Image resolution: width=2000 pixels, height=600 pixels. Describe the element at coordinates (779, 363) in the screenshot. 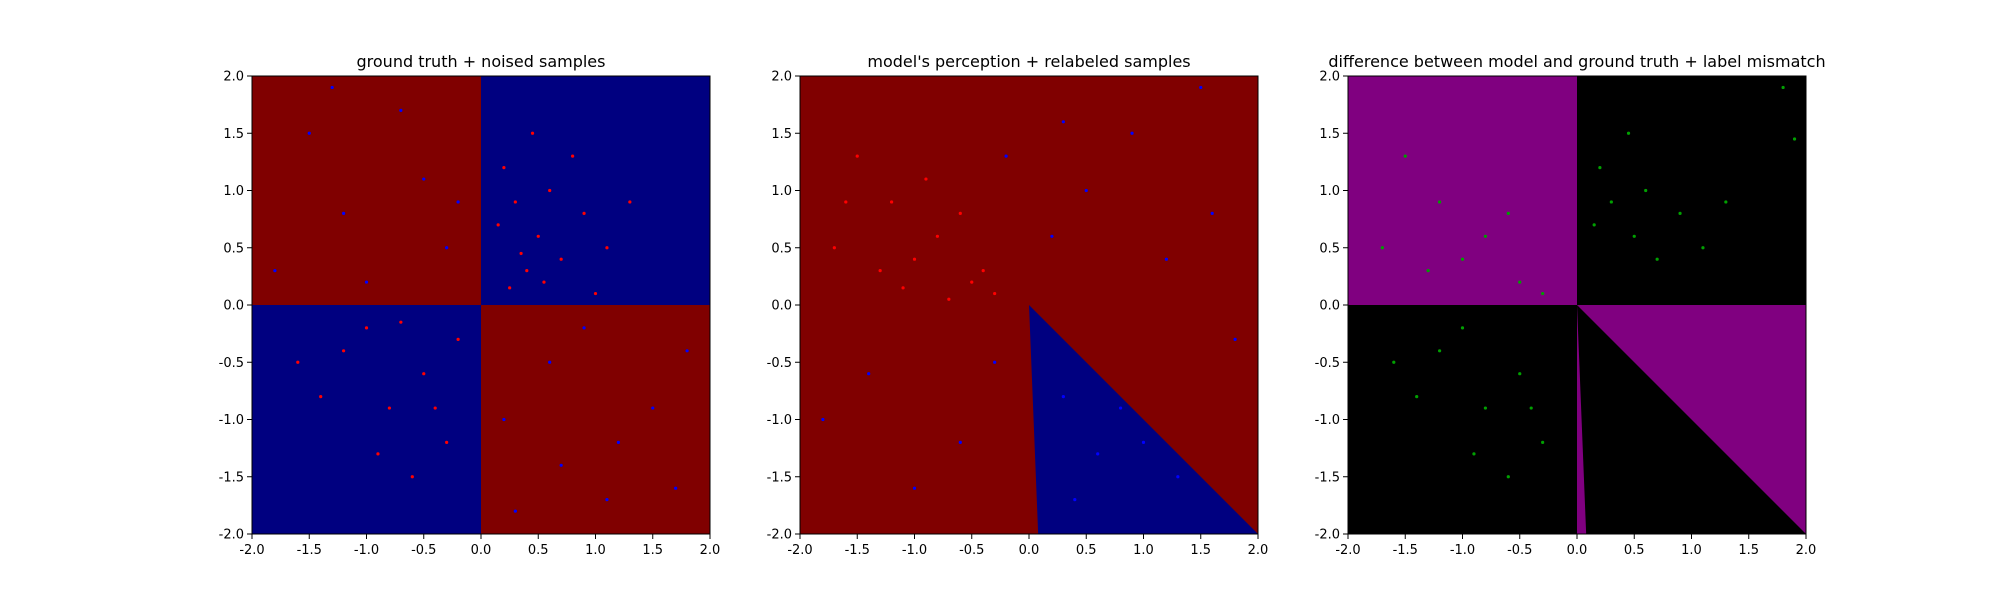

I see `y-tick-label: -0.5` at that location.